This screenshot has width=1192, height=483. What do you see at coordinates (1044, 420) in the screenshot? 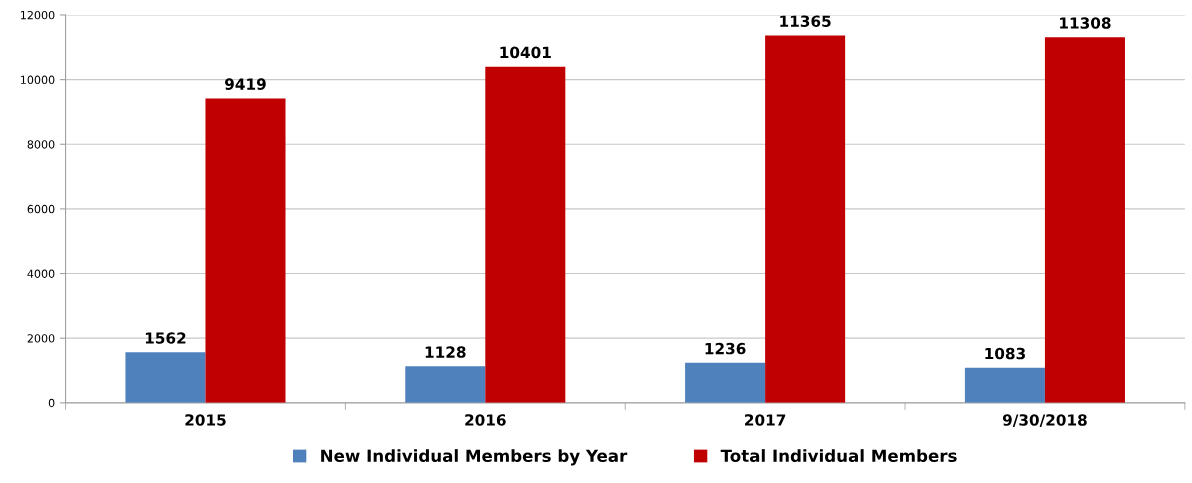
I see `x-tick-label: 9/30/2018` at bounding box center [1044, 420].